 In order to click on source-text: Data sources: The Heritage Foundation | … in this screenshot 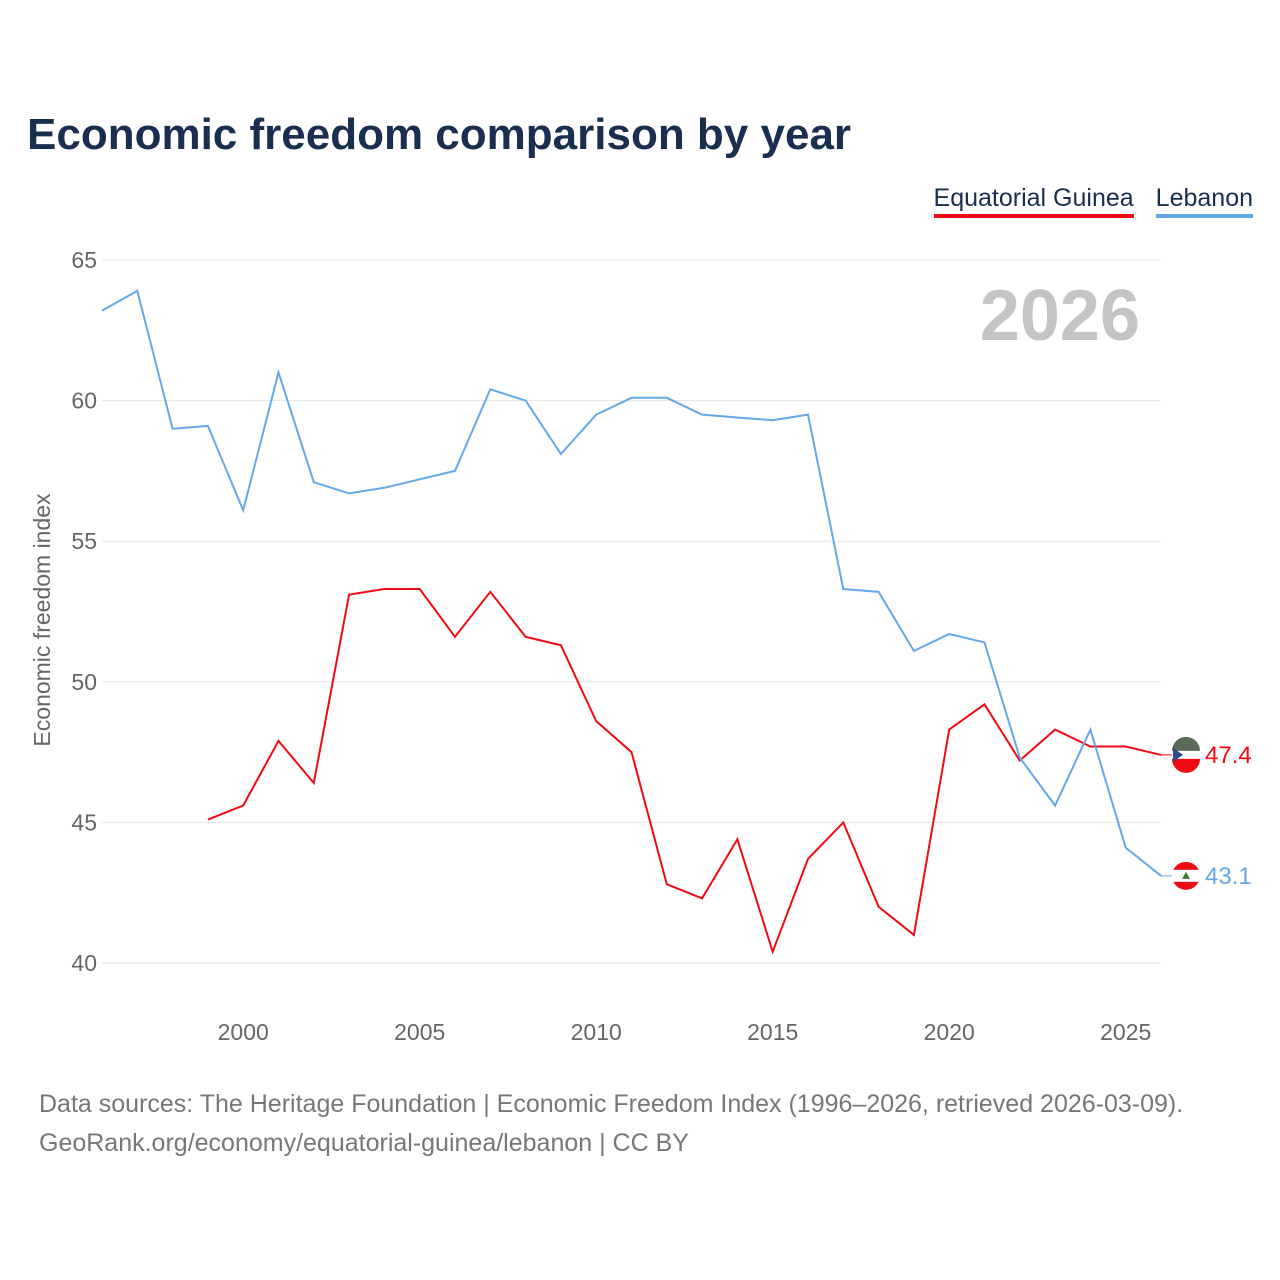, I will do `click(611, 1104)`.